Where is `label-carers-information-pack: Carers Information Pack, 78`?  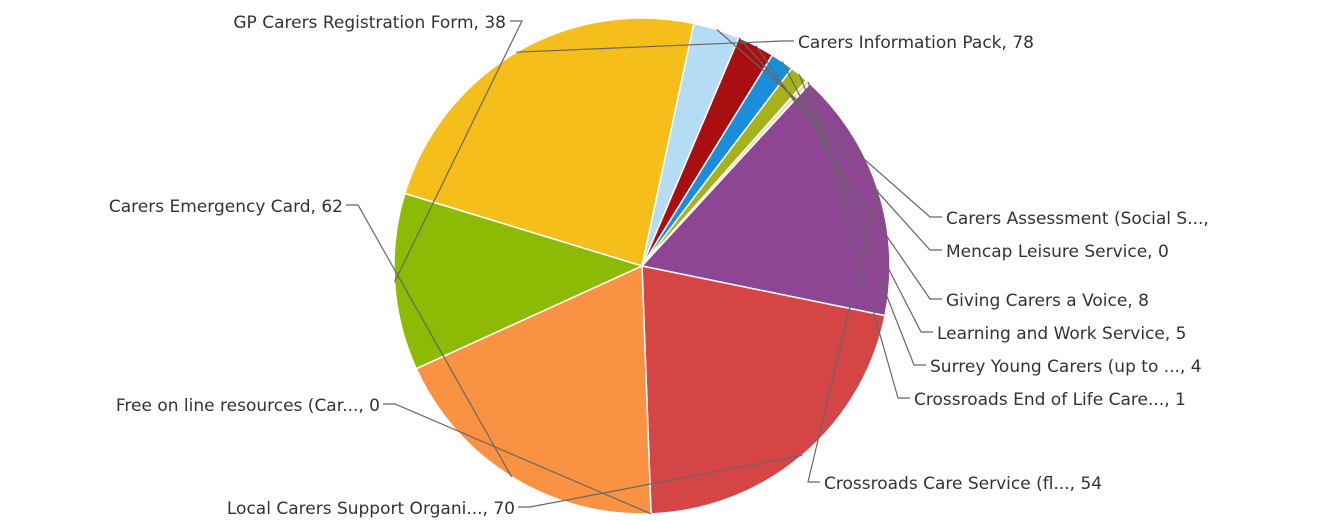
label-carers-information-pack: Carers Information Pack, 78 is located at coordinates (916, 43).